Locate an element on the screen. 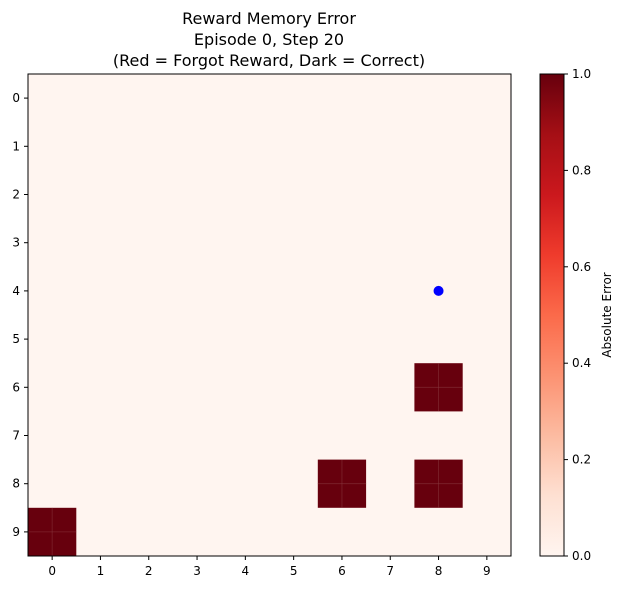 This screenshot has width=625, height=590. colorbar-frame is located at coordinates (552, 315).